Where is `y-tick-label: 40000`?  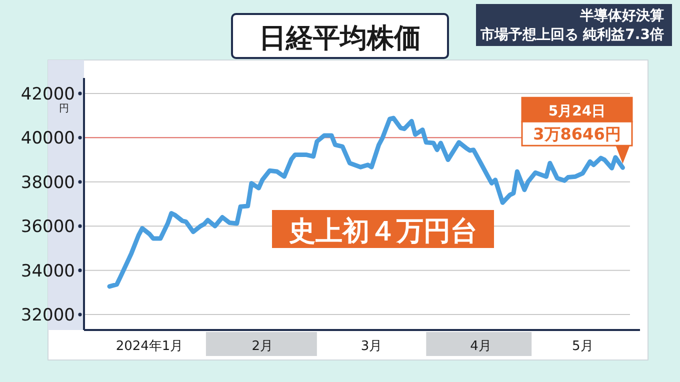 y-tick-label: 40000 is located at coordinates (47, 138).